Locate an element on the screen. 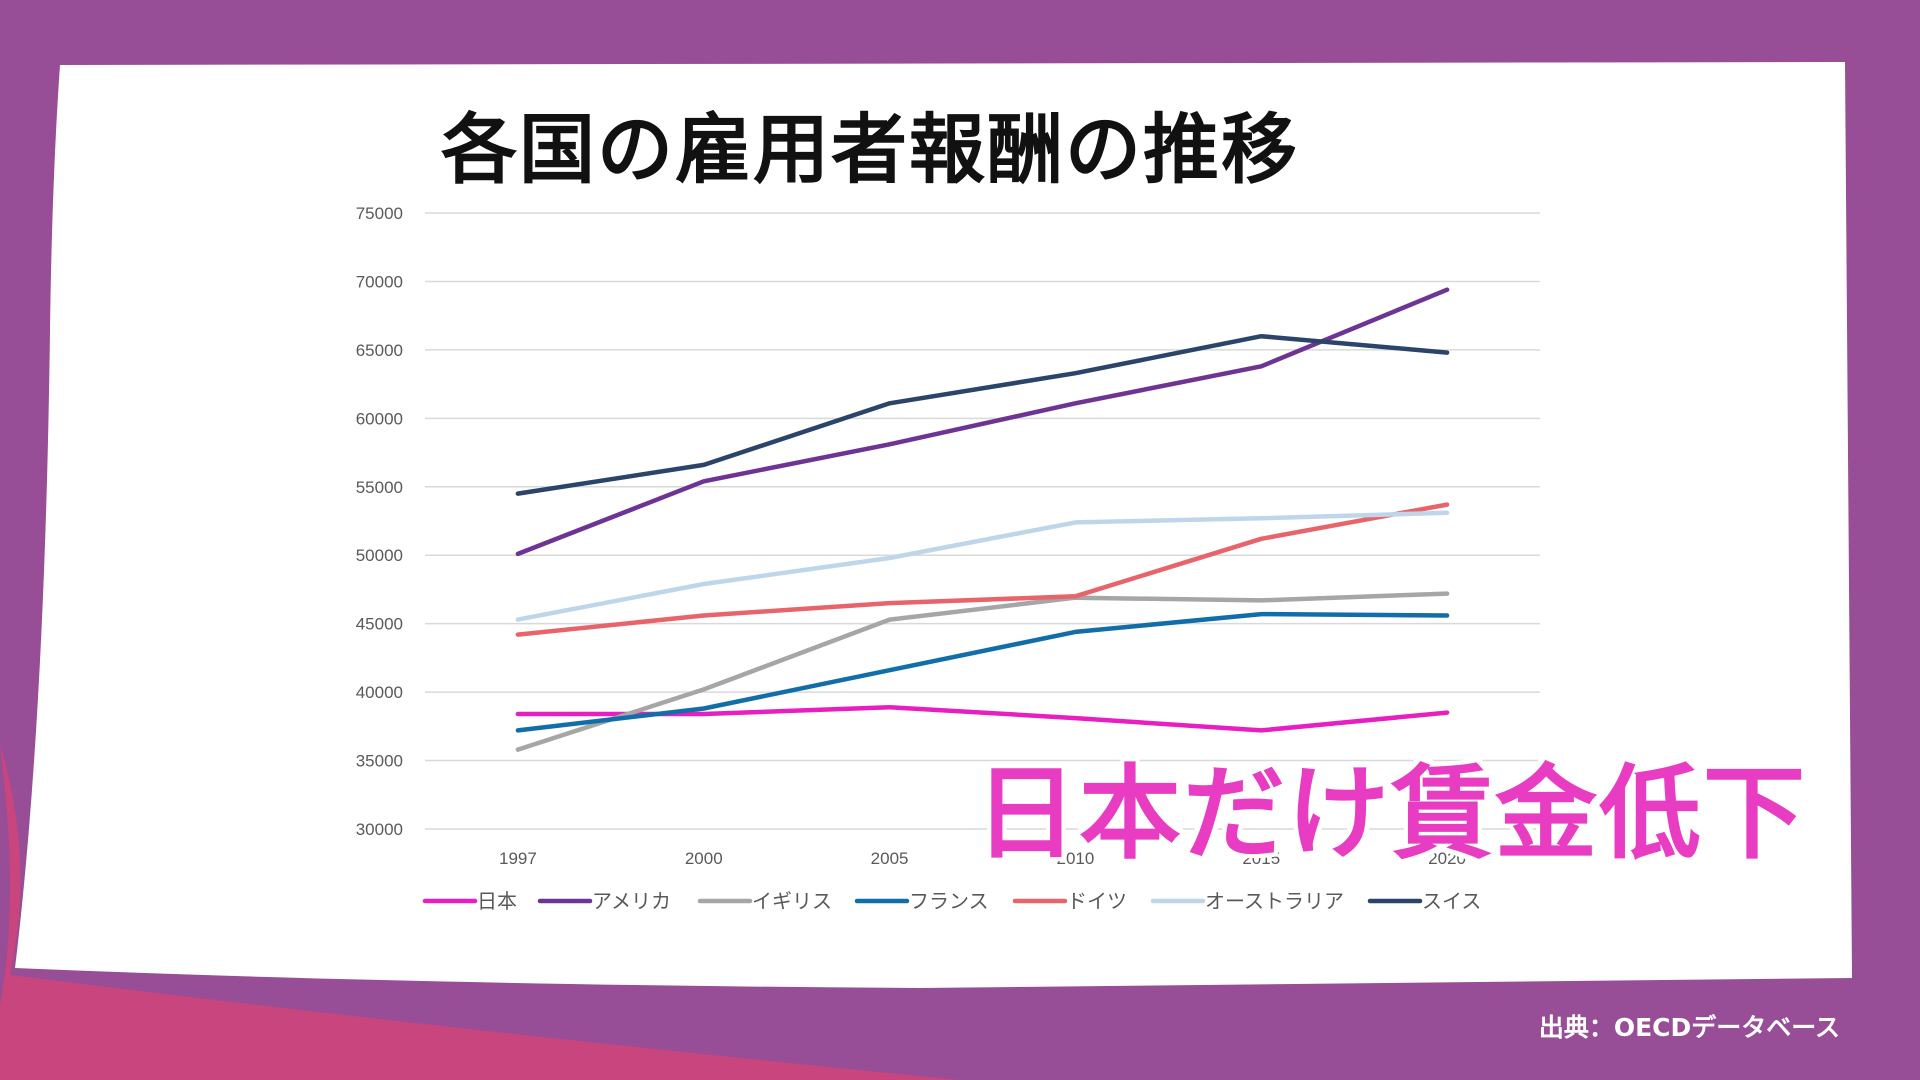 The height and width of the screenshot is (1080, 1920). slide-title: 各国の雇用者報酬の推移 is located at coordinates (870, 149).